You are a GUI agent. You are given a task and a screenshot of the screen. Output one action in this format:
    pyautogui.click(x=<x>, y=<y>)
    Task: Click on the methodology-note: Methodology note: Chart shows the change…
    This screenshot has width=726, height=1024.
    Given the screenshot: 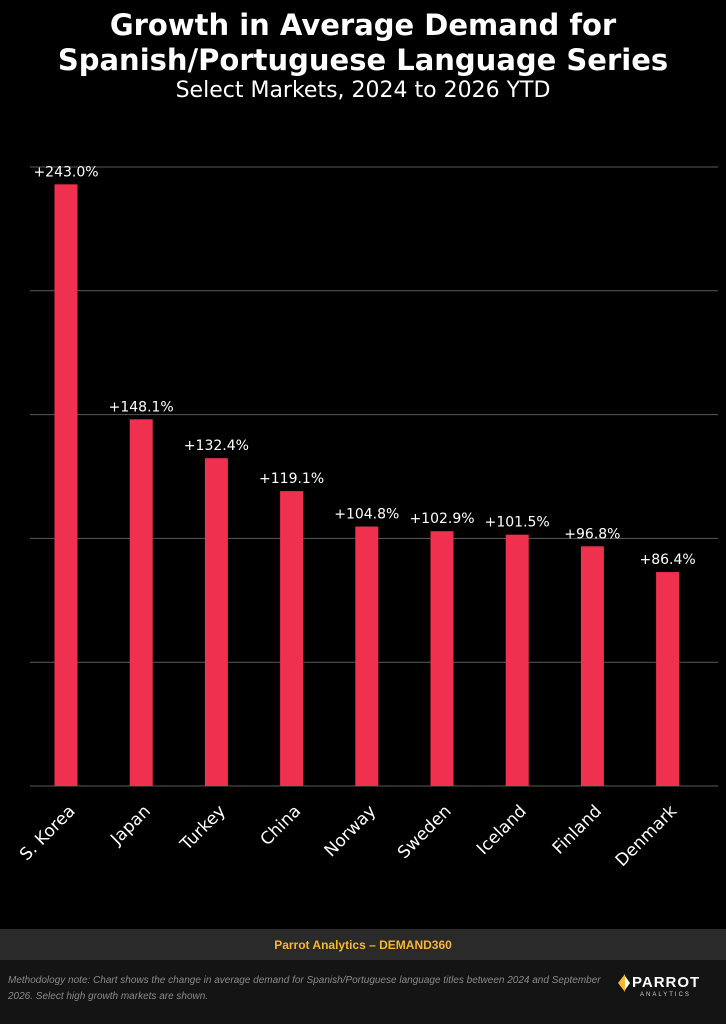 What is the action you would take?
    pyautogui.click(x=304, y=988)
    